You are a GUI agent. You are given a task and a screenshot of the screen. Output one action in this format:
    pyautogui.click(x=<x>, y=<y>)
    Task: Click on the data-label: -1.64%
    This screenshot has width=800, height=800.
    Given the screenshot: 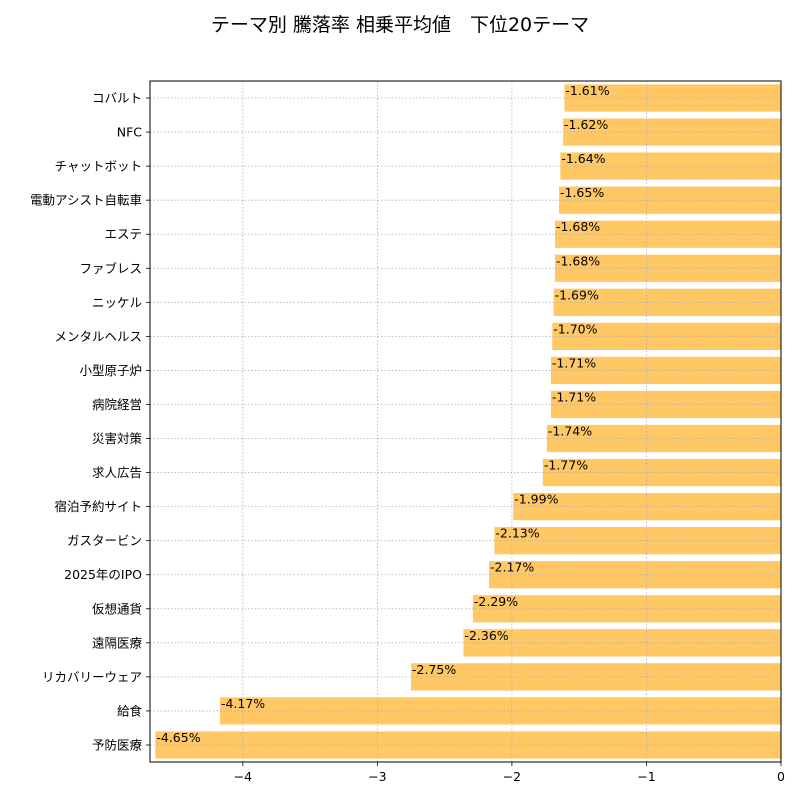 What is the action you would take?
    pyautogui.click(x=583, y=158)
    